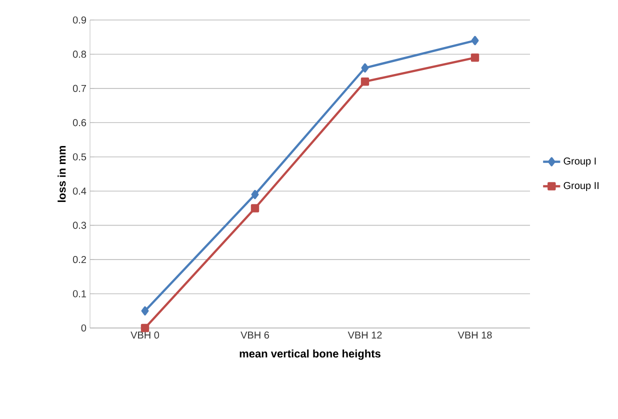 This screenshot has height=419, width=618. Describe the element at coordinates (255, 335) in the screenshot. I see `x-tick-label: VBH 6` at that location.